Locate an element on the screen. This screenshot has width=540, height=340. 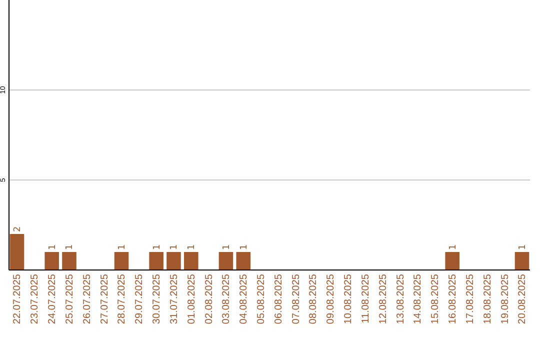
x-tick-label: 14.08.2025 is located at coordinates (418, 299).